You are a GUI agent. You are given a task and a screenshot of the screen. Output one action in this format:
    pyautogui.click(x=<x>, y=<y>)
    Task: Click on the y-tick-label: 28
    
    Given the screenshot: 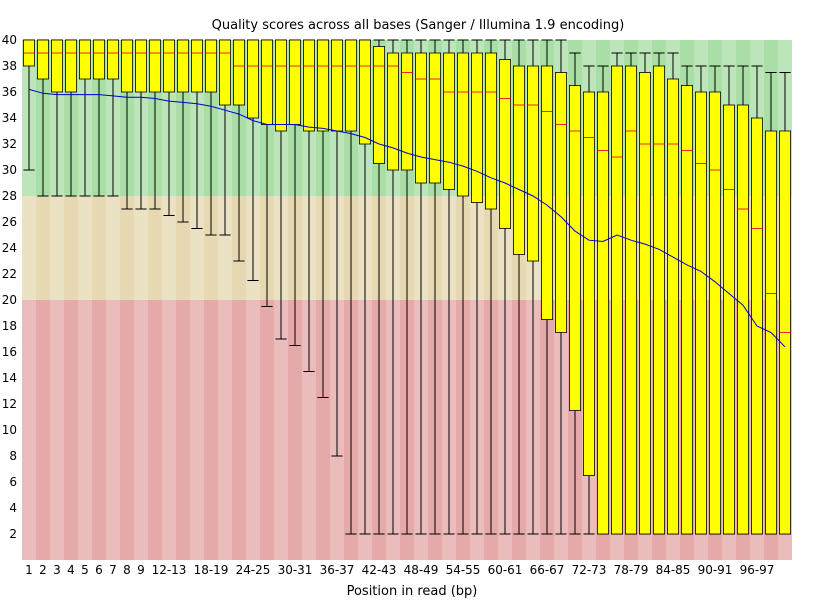 What is the action you would take?
    pyautogui.click(x=9, y=196)
    